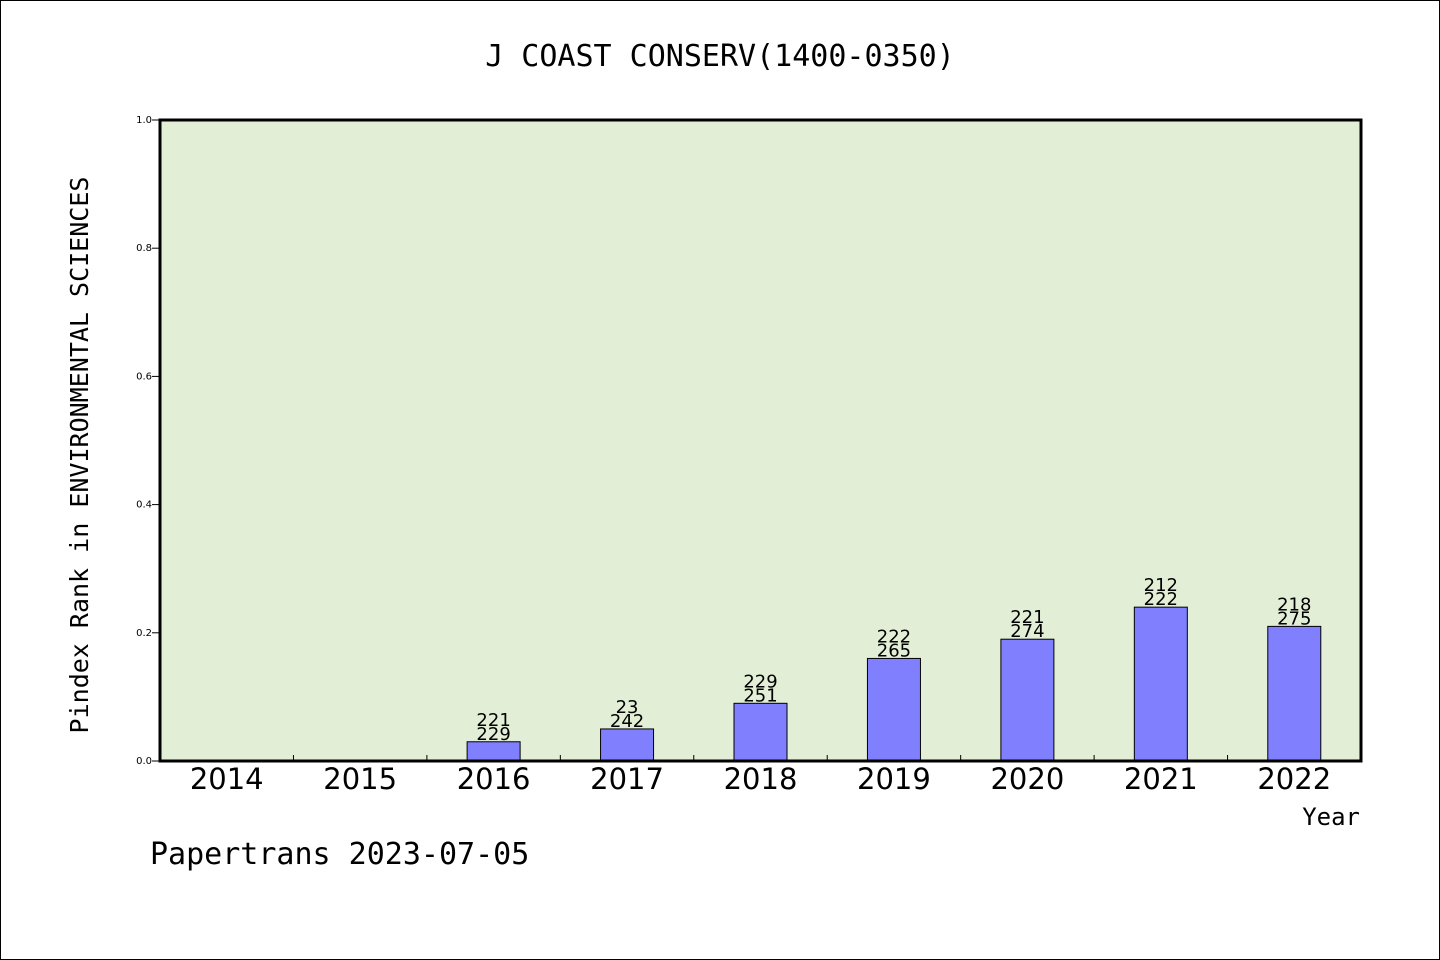 This screenshot has width=1440, height=960. What do you see at coordinates (360, 779) in the screenshot?
I see `x-tick-label: 2015` at bounding box center [360, 779].